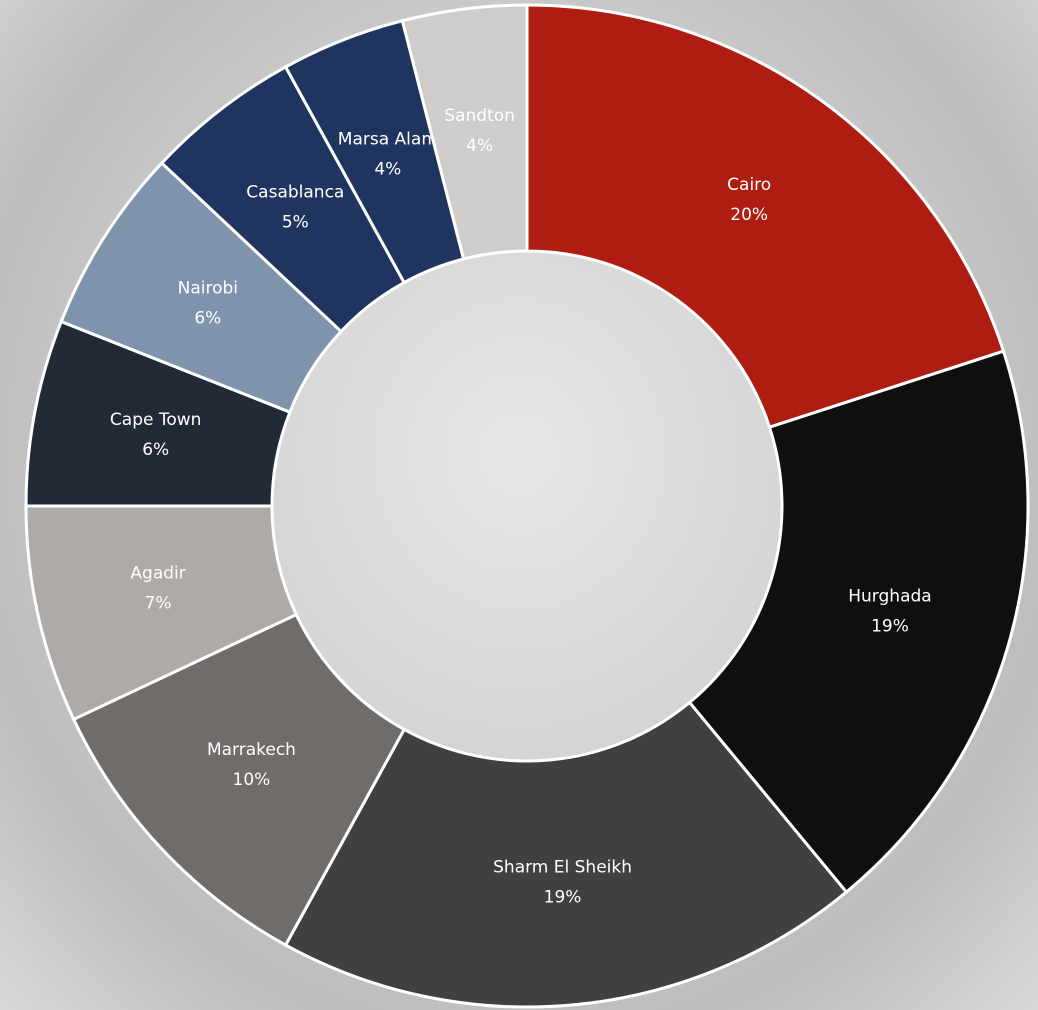 The image size is (1038, 1010). I want to click on slice-label: Nairobi, so click(208, 288).